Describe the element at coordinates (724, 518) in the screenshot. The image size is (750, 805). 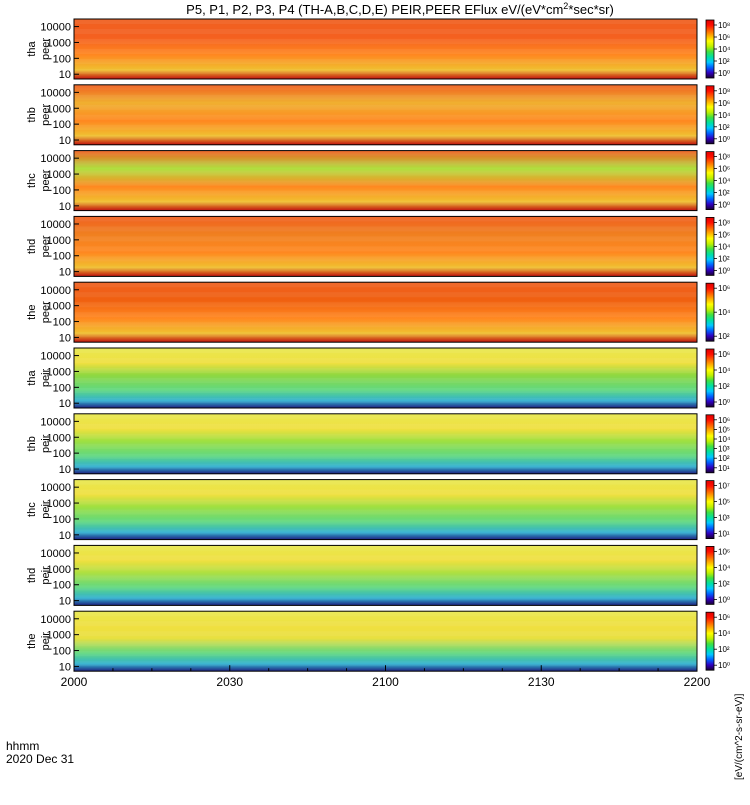
I see `colorbar-tick-label: 10³` at that location.